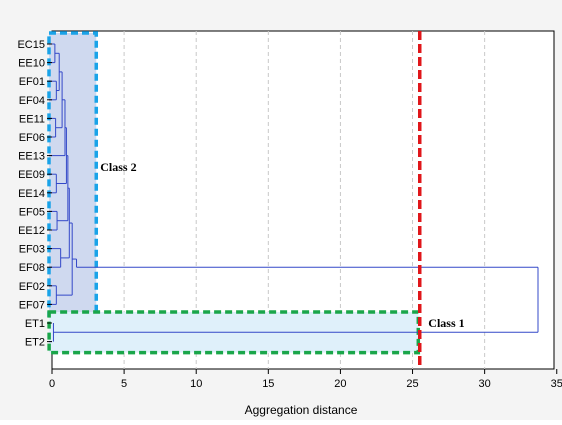 The height and width of the screenshot is (425, 562). Describe the element at coordinates (31, 231) in the screenshot. I see `y-tick-label: EE12` at that location.